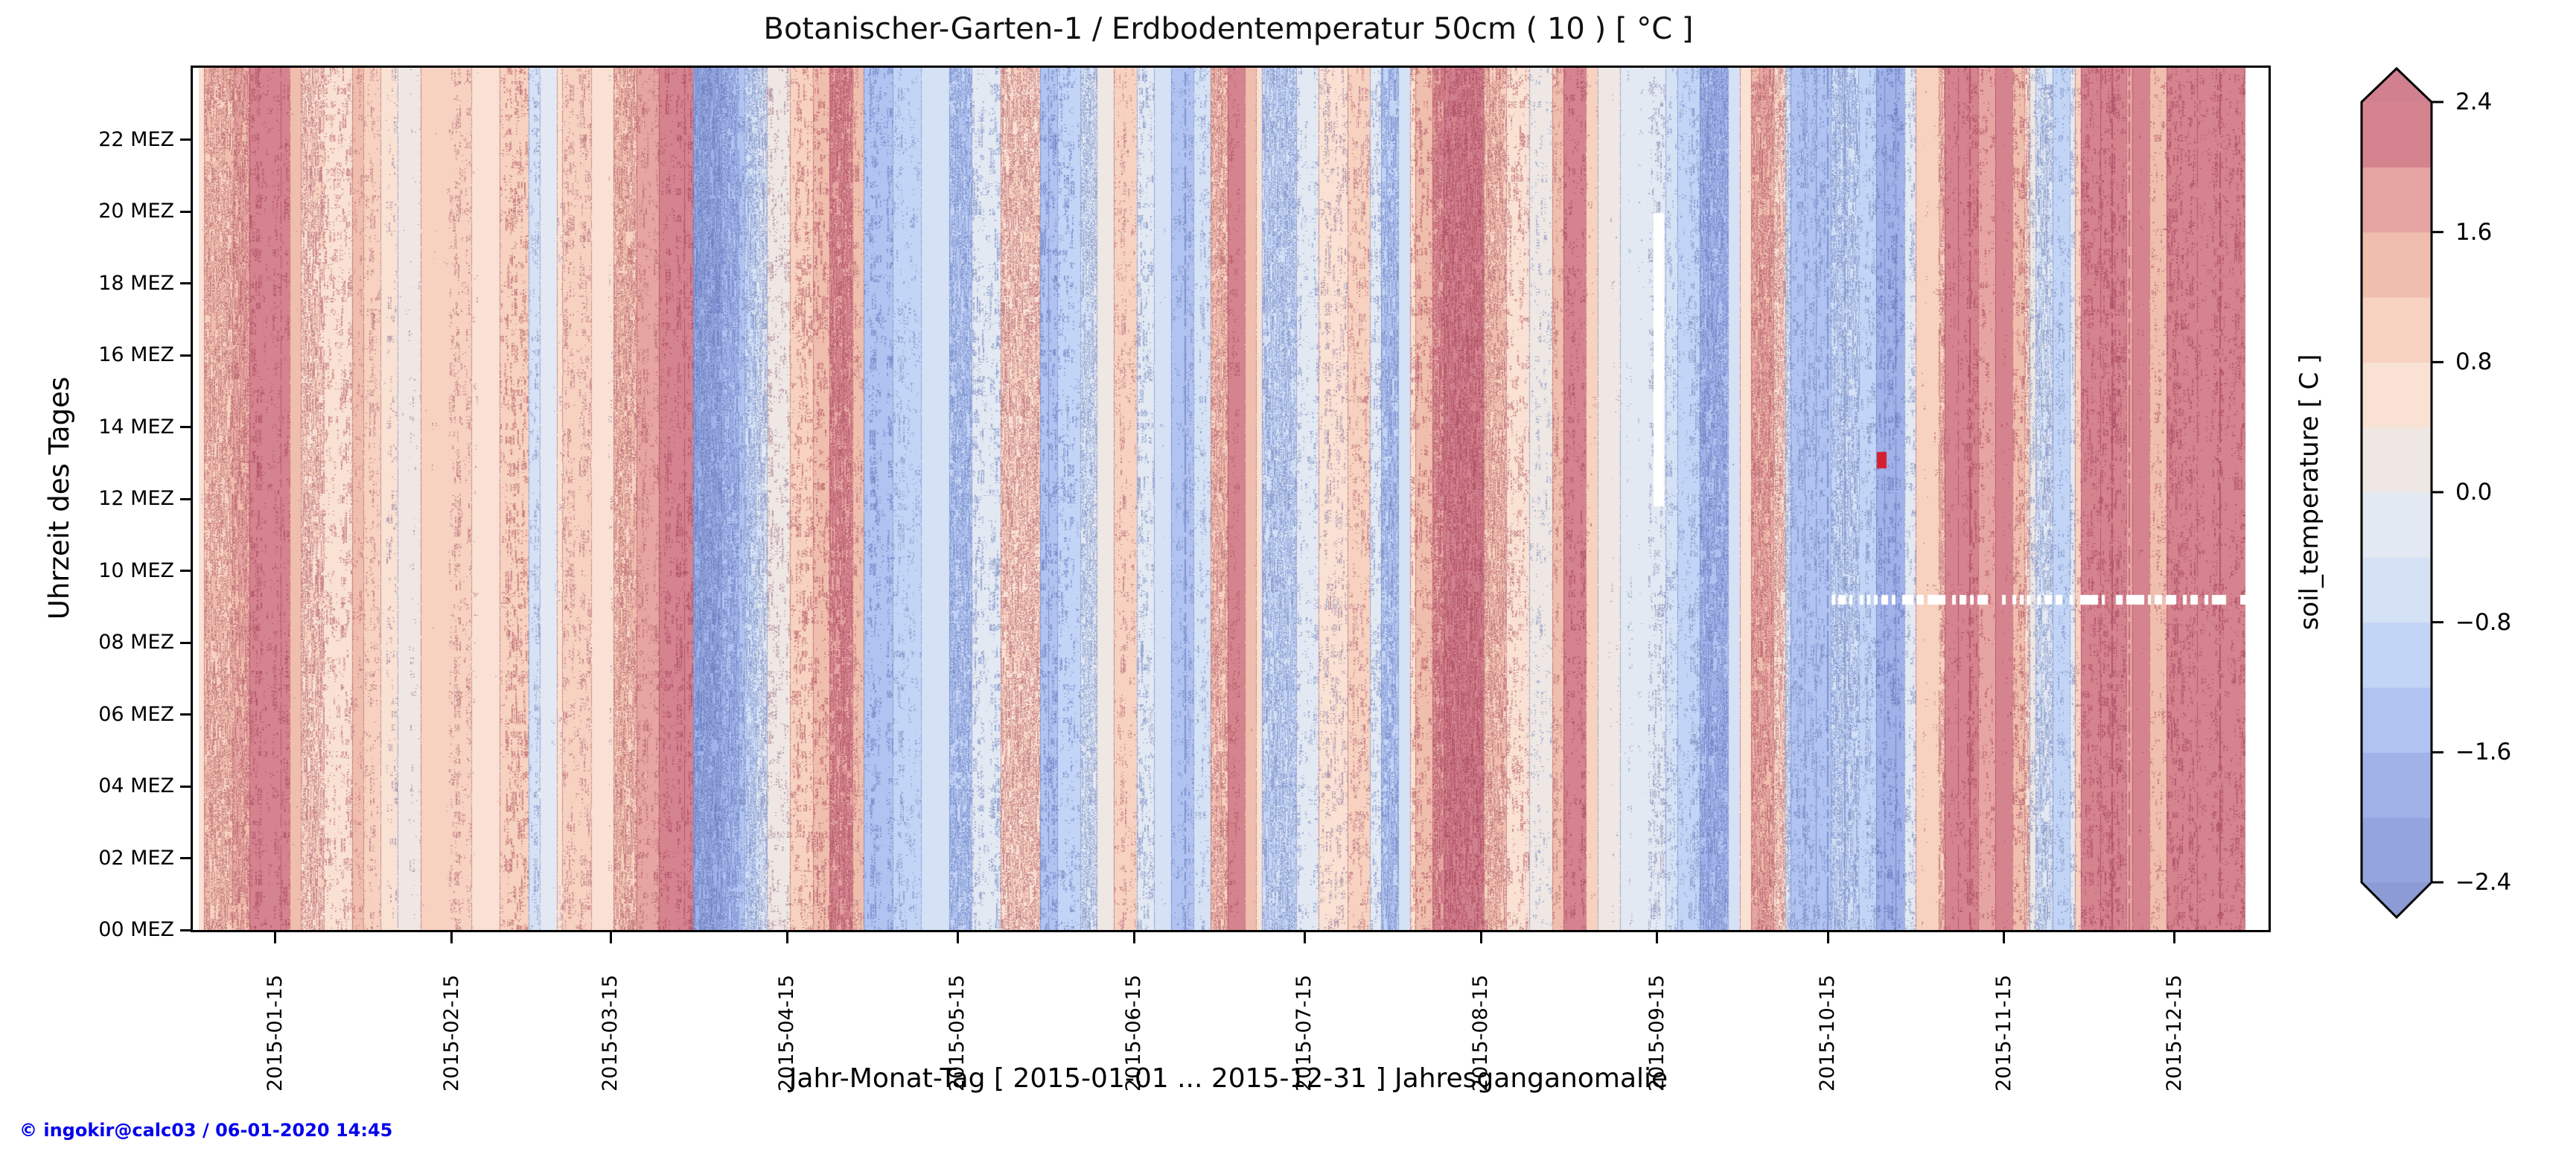  Describe the element at coordinates (136, 714) in the screenshot. I see `y-tick-label: 06 MEZ` at that location.